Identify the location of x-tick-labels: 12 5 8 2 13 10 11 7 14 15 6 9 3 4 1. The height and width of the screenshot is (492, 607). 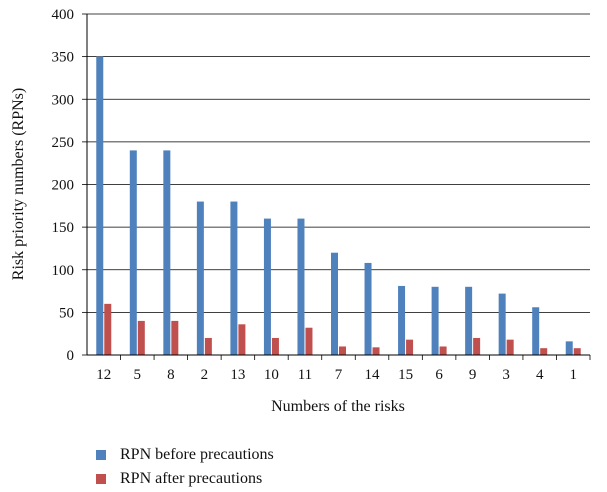
(336, 375).